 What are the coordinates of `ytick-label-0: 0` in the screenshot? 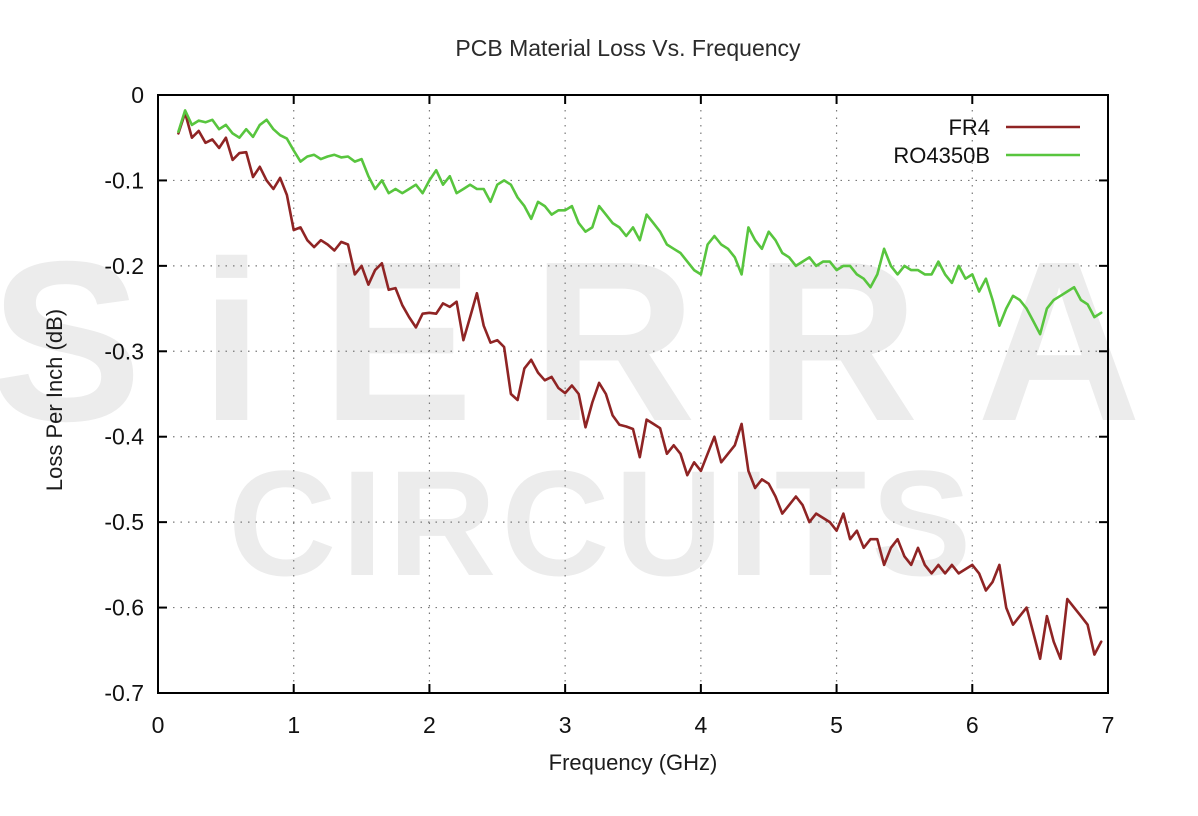 It's located at (137, 95).